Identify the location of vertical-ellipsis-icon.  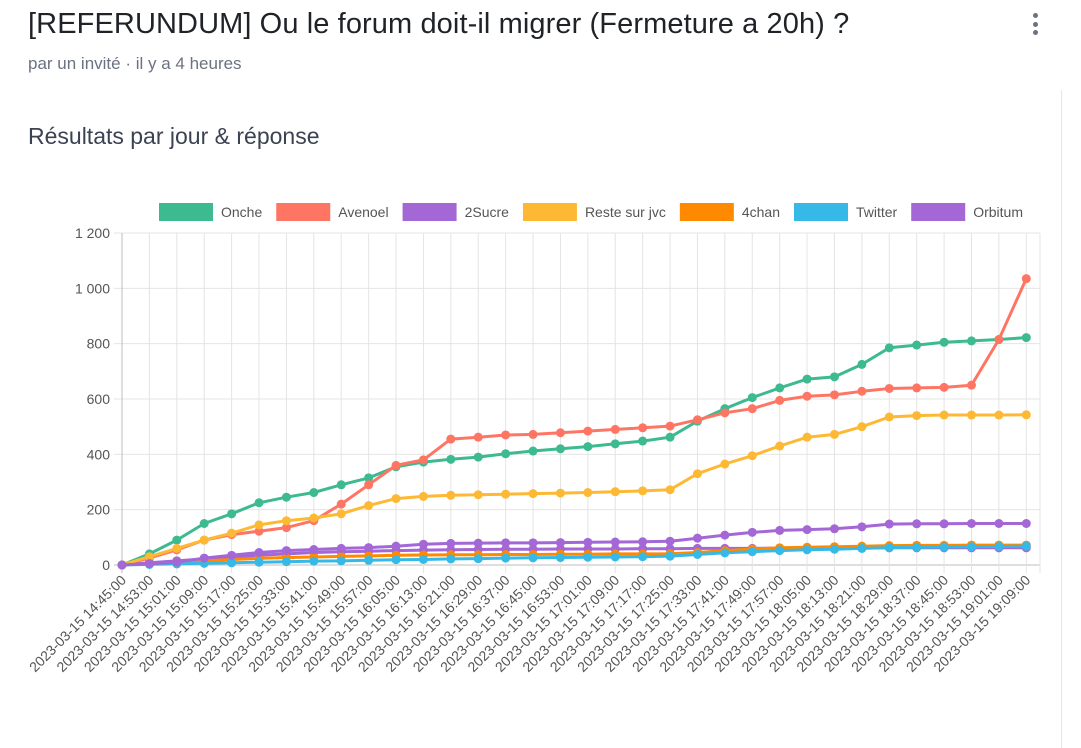
(1035, 24).